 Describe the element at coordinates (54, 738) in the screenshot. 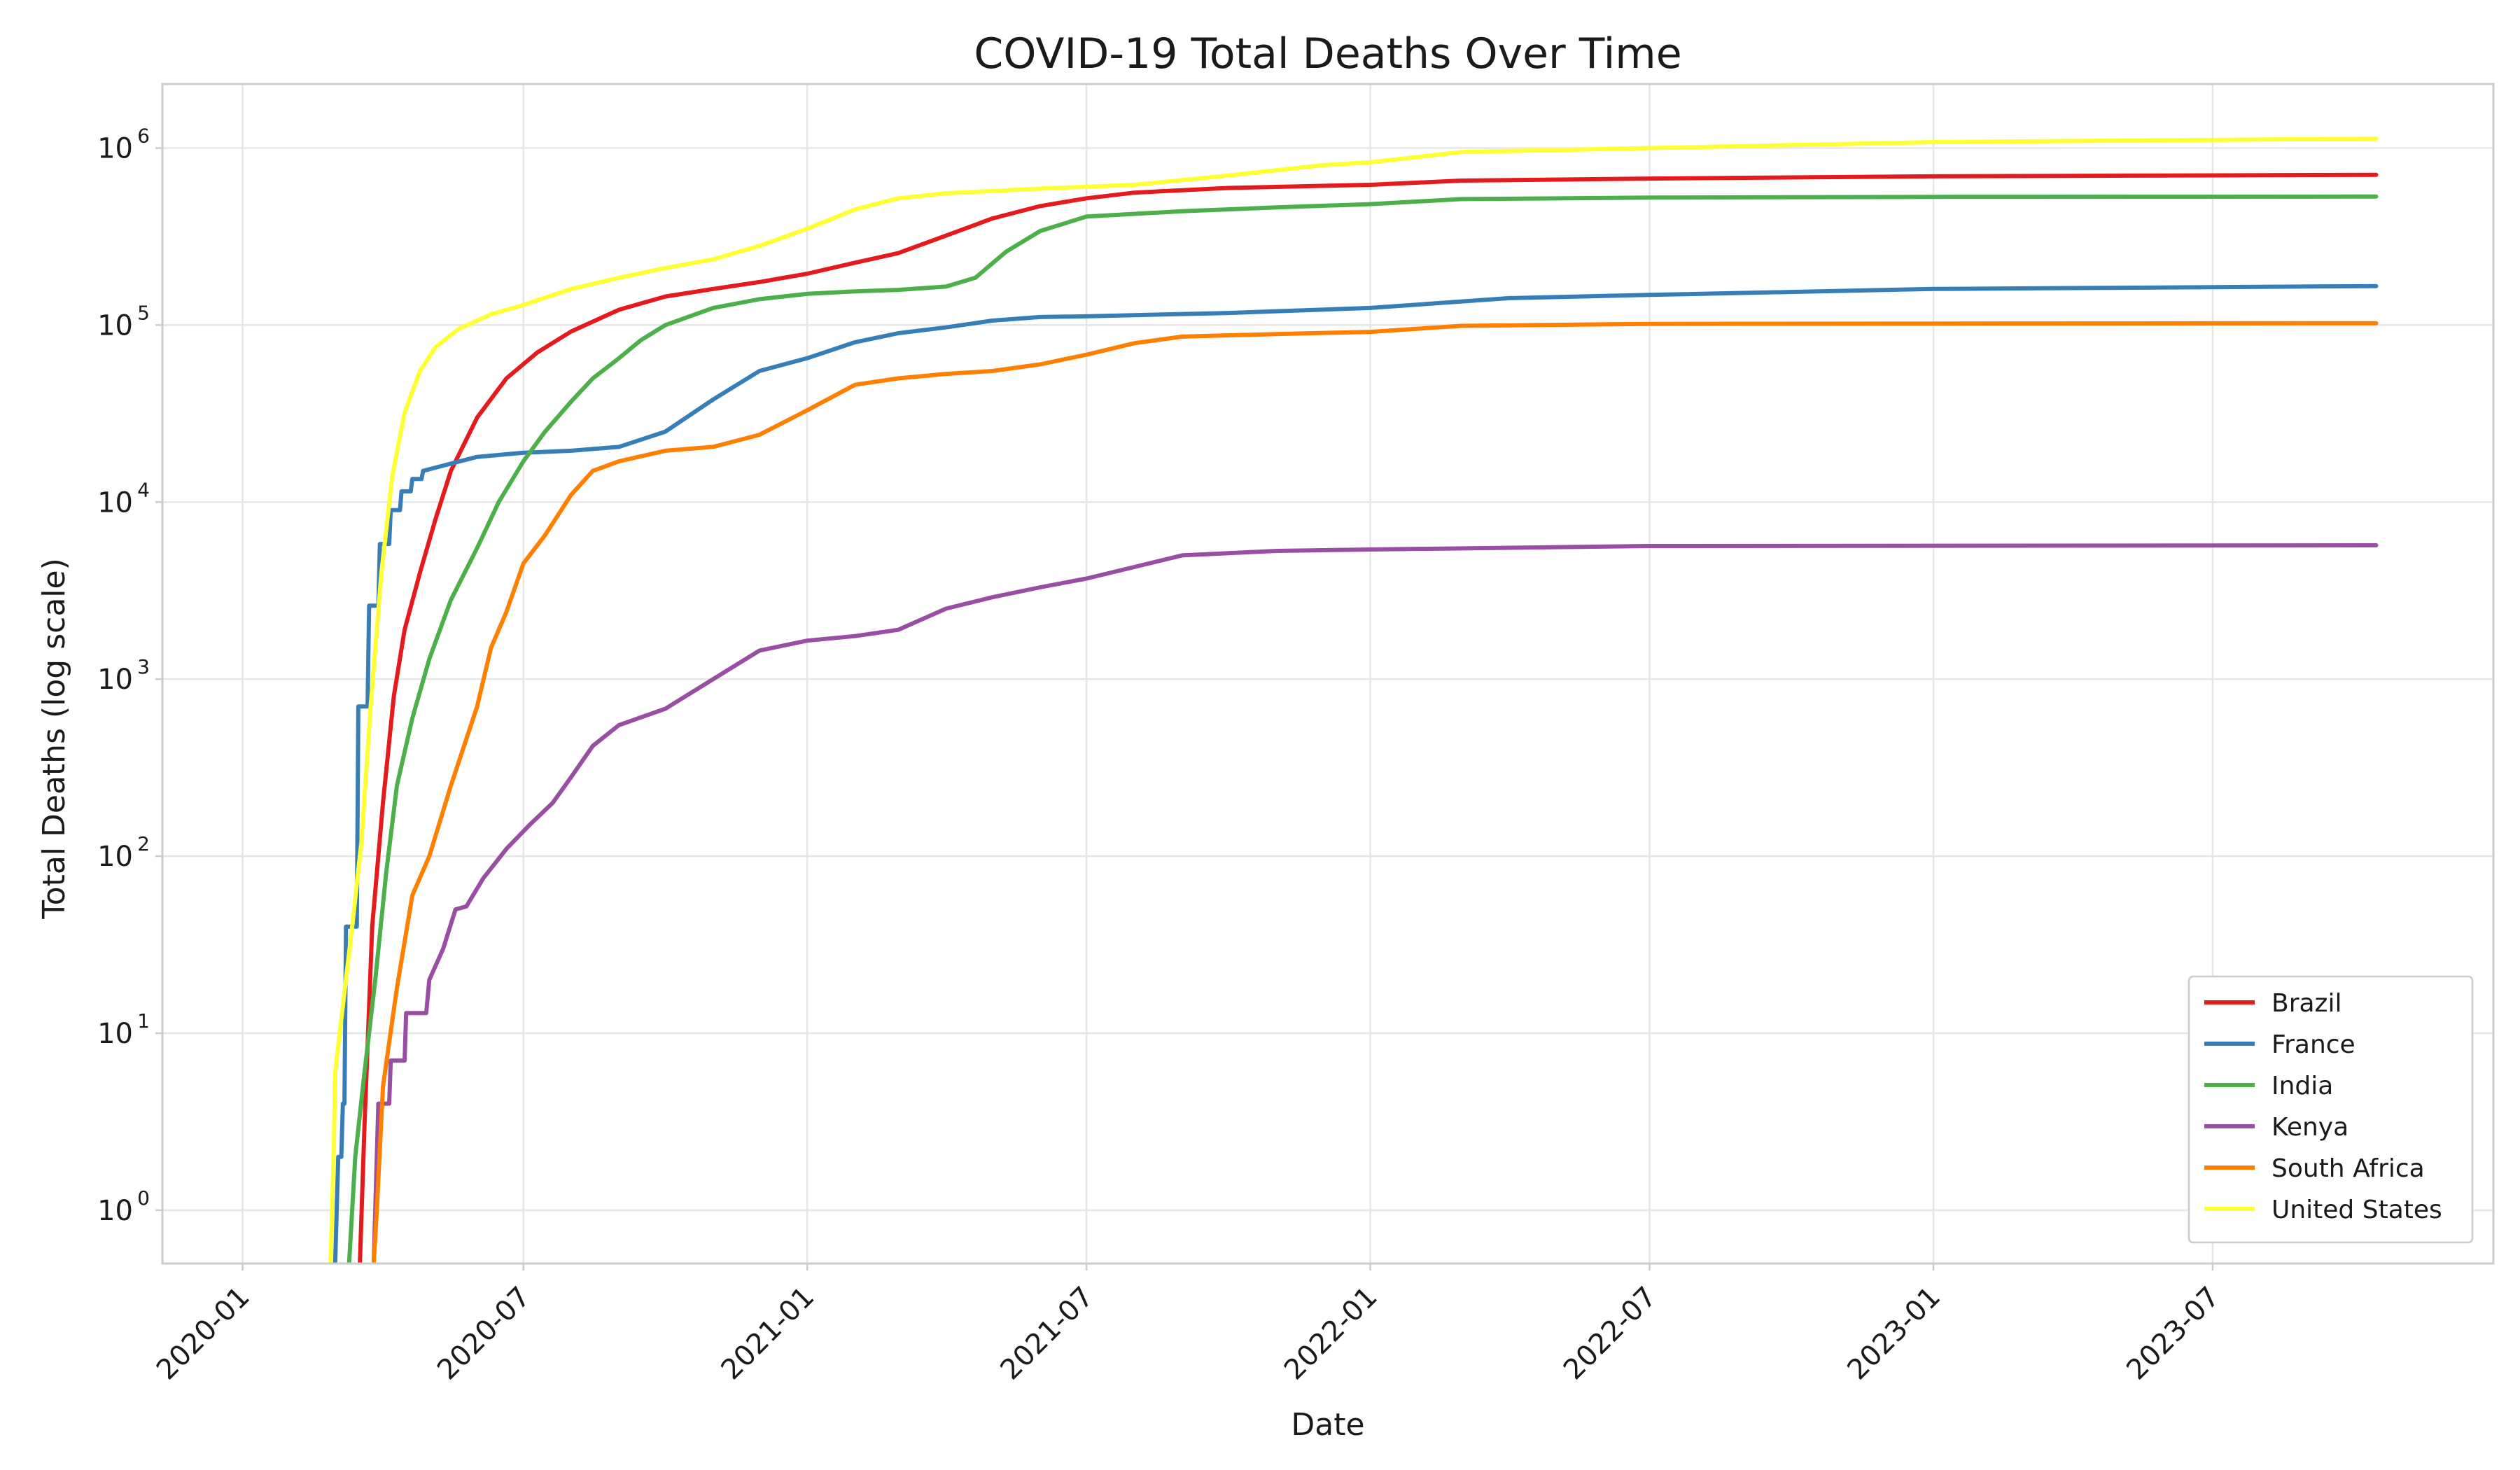

I see `y-axis-label: Total Deaths (log scale)` at that location.